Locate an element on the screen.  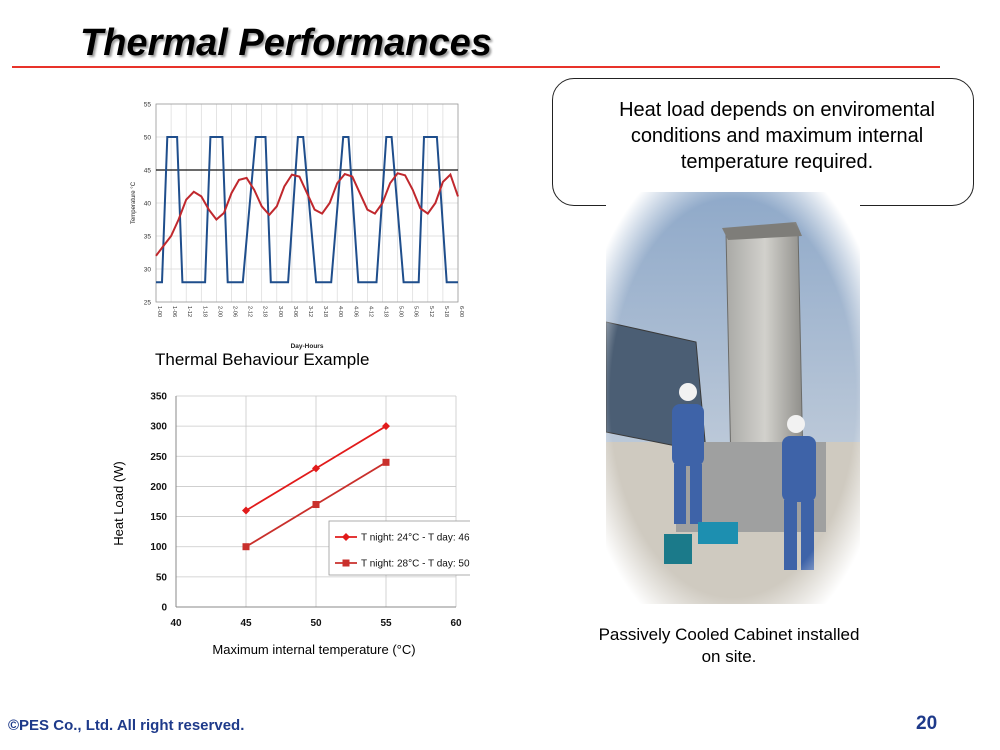
chart2-xtick-label: 60 is located at coordinates (456, 623).